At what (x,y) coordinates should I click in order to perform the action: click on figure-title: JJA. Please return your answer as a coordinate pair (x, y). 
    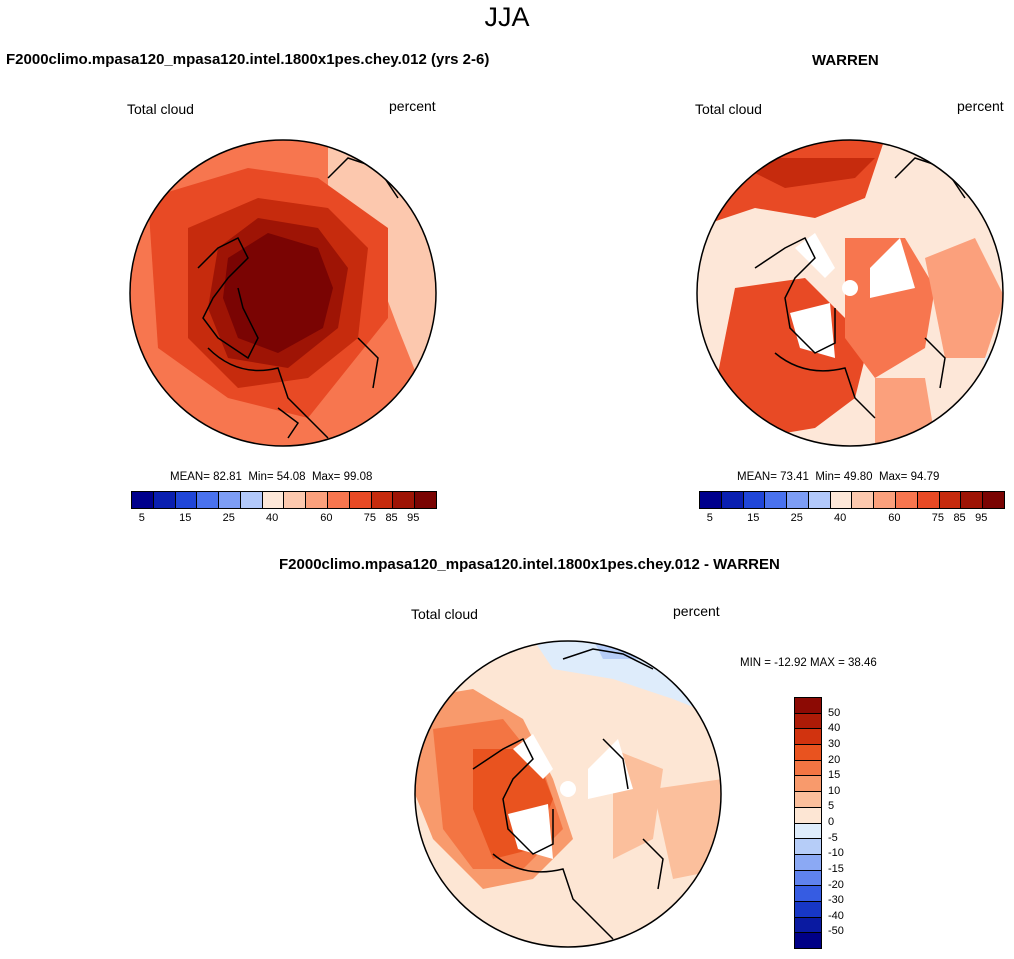
    Looking at the image, I should click on (507, 17).